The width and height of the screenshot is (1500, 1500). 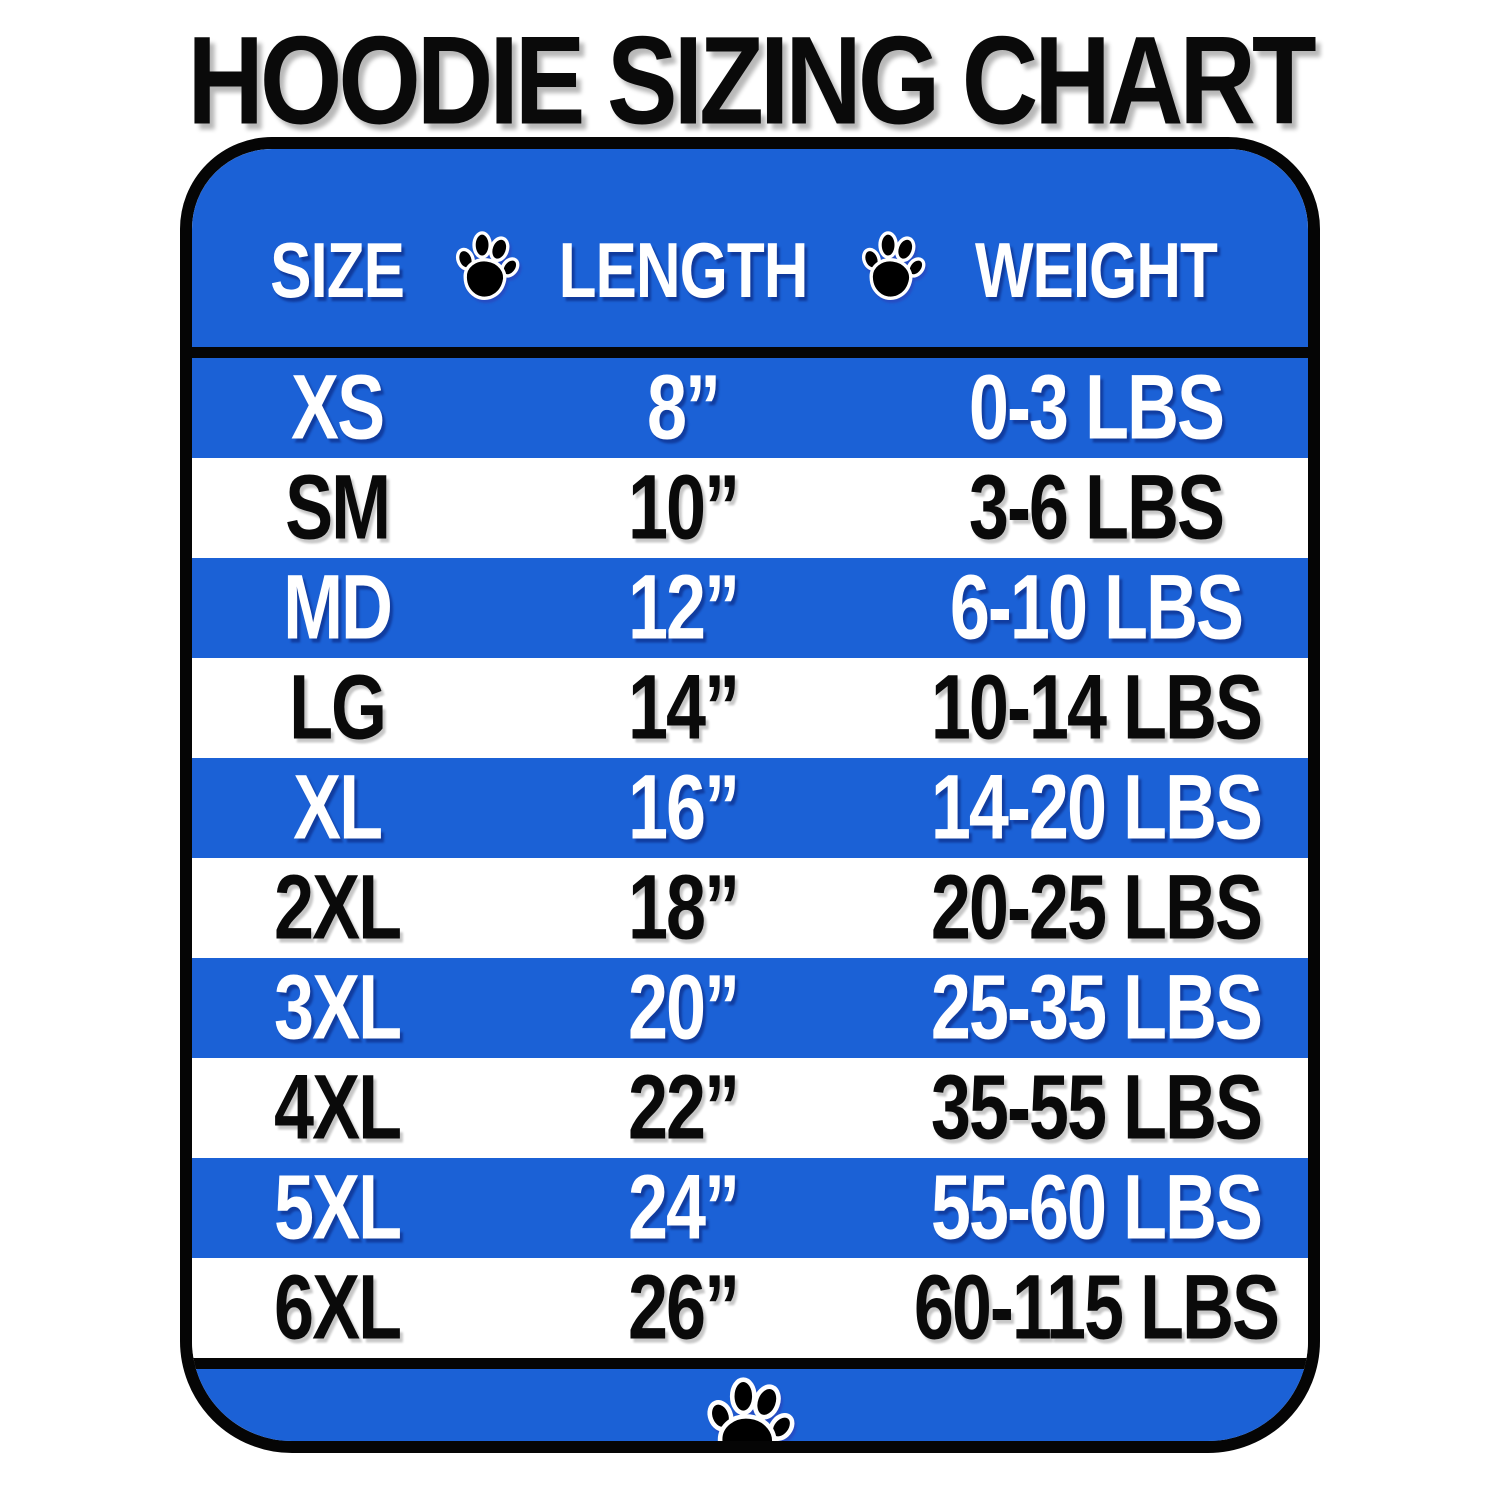 I want to click on length-cell: 12”, so click(x=683, y=608).